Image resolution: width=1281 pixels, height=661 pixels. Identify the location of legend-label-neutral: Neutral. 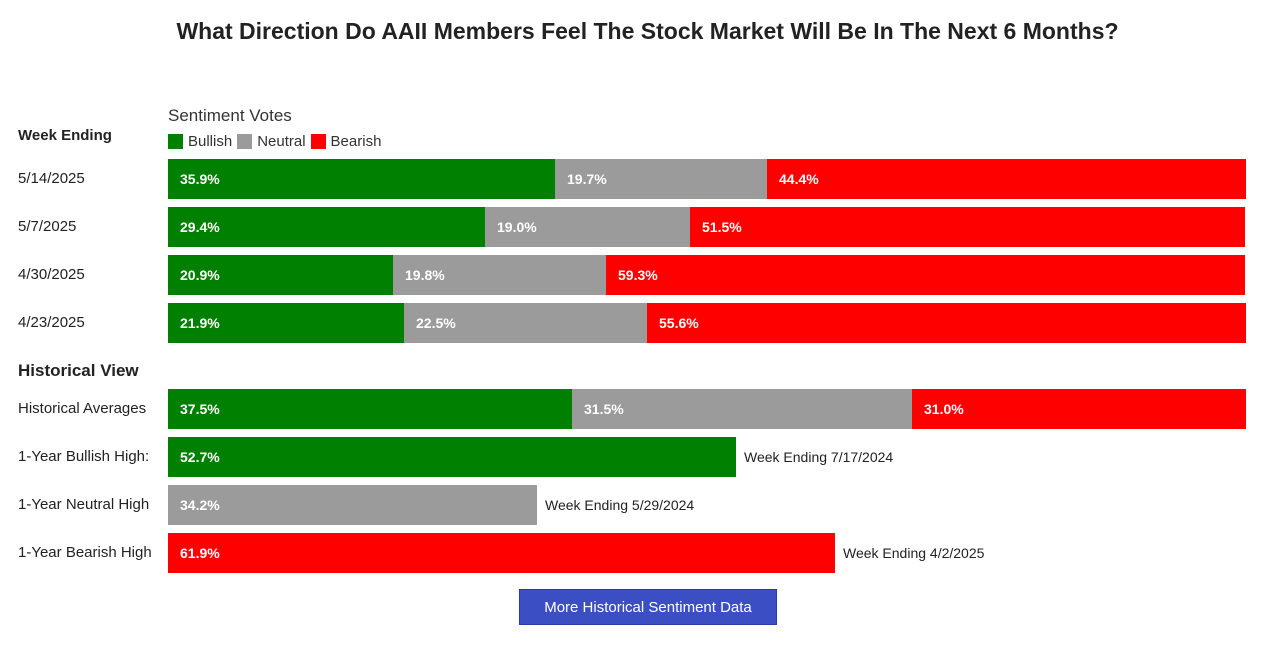
(281, 141).